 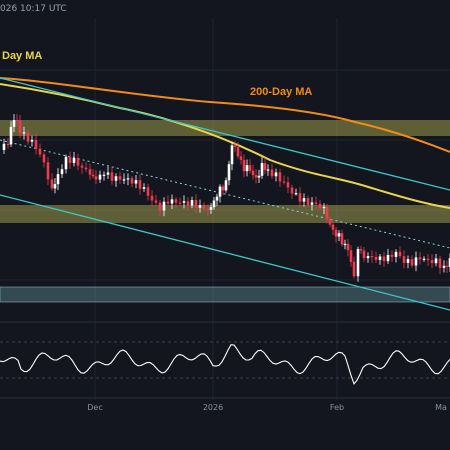 I want to click on support-zone, so click(x=225, y=294).